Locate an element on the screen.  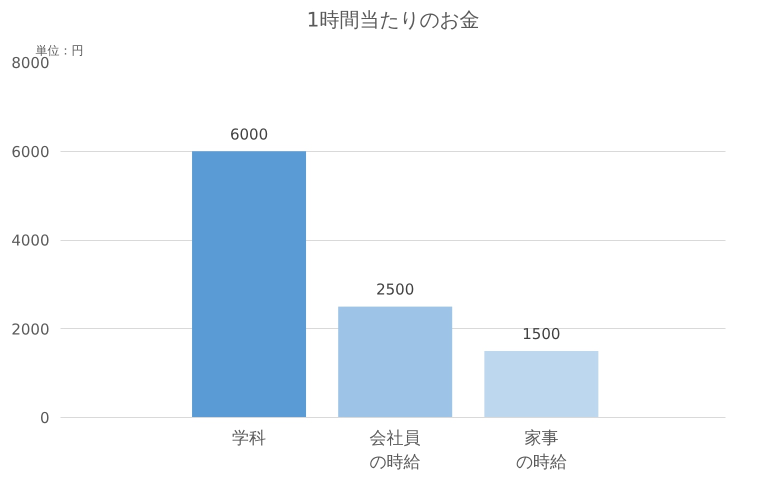
x-tick-label: 学科 is located at coordinates (249, 438).